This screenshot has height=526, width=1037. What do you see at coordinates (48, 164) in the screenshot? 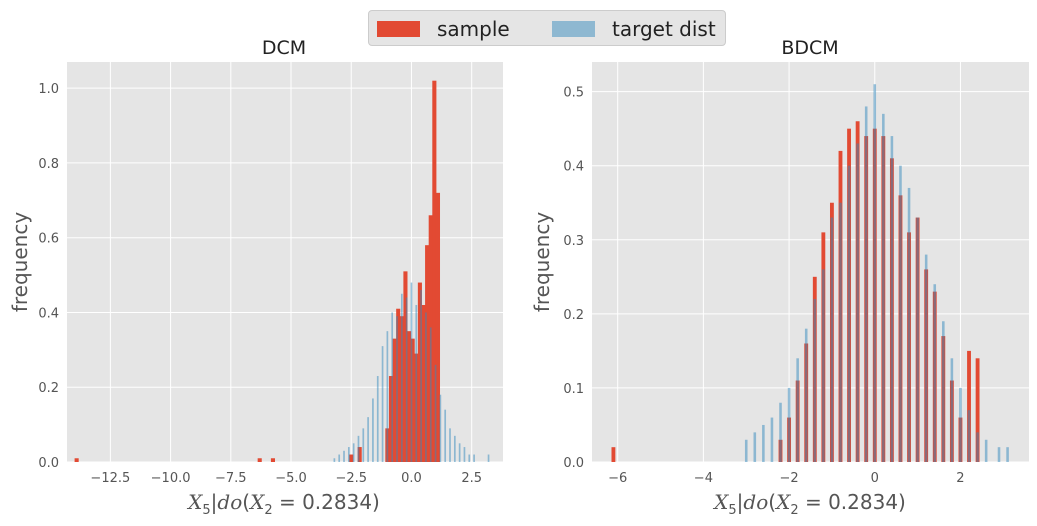
I see `dcm-ytick-label: 0.8` at bounding box center [48, 164].